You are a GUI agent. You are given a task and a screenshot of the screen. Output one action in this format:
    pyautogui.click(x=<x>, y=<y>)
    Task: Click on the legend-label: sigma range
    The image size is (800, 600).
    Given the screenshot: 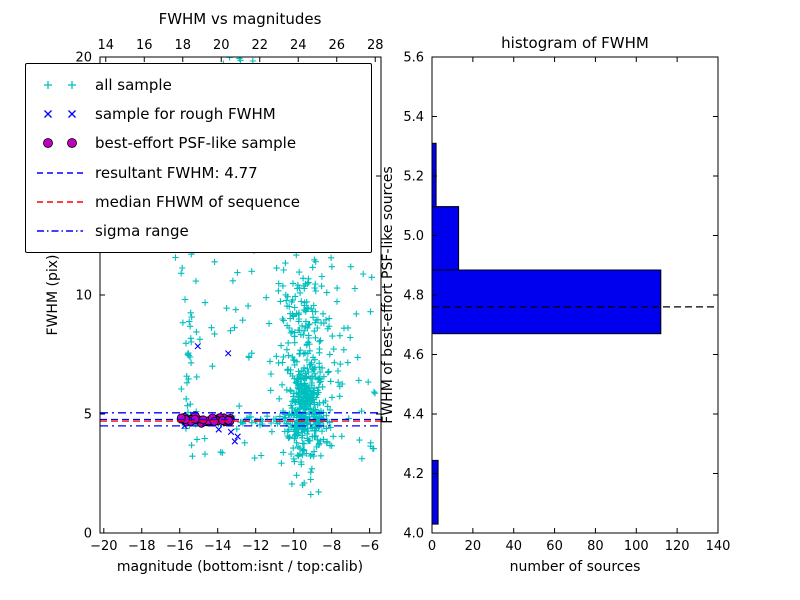 What is the action you would take?
    pyautogui.click(x=142, y=230)
    